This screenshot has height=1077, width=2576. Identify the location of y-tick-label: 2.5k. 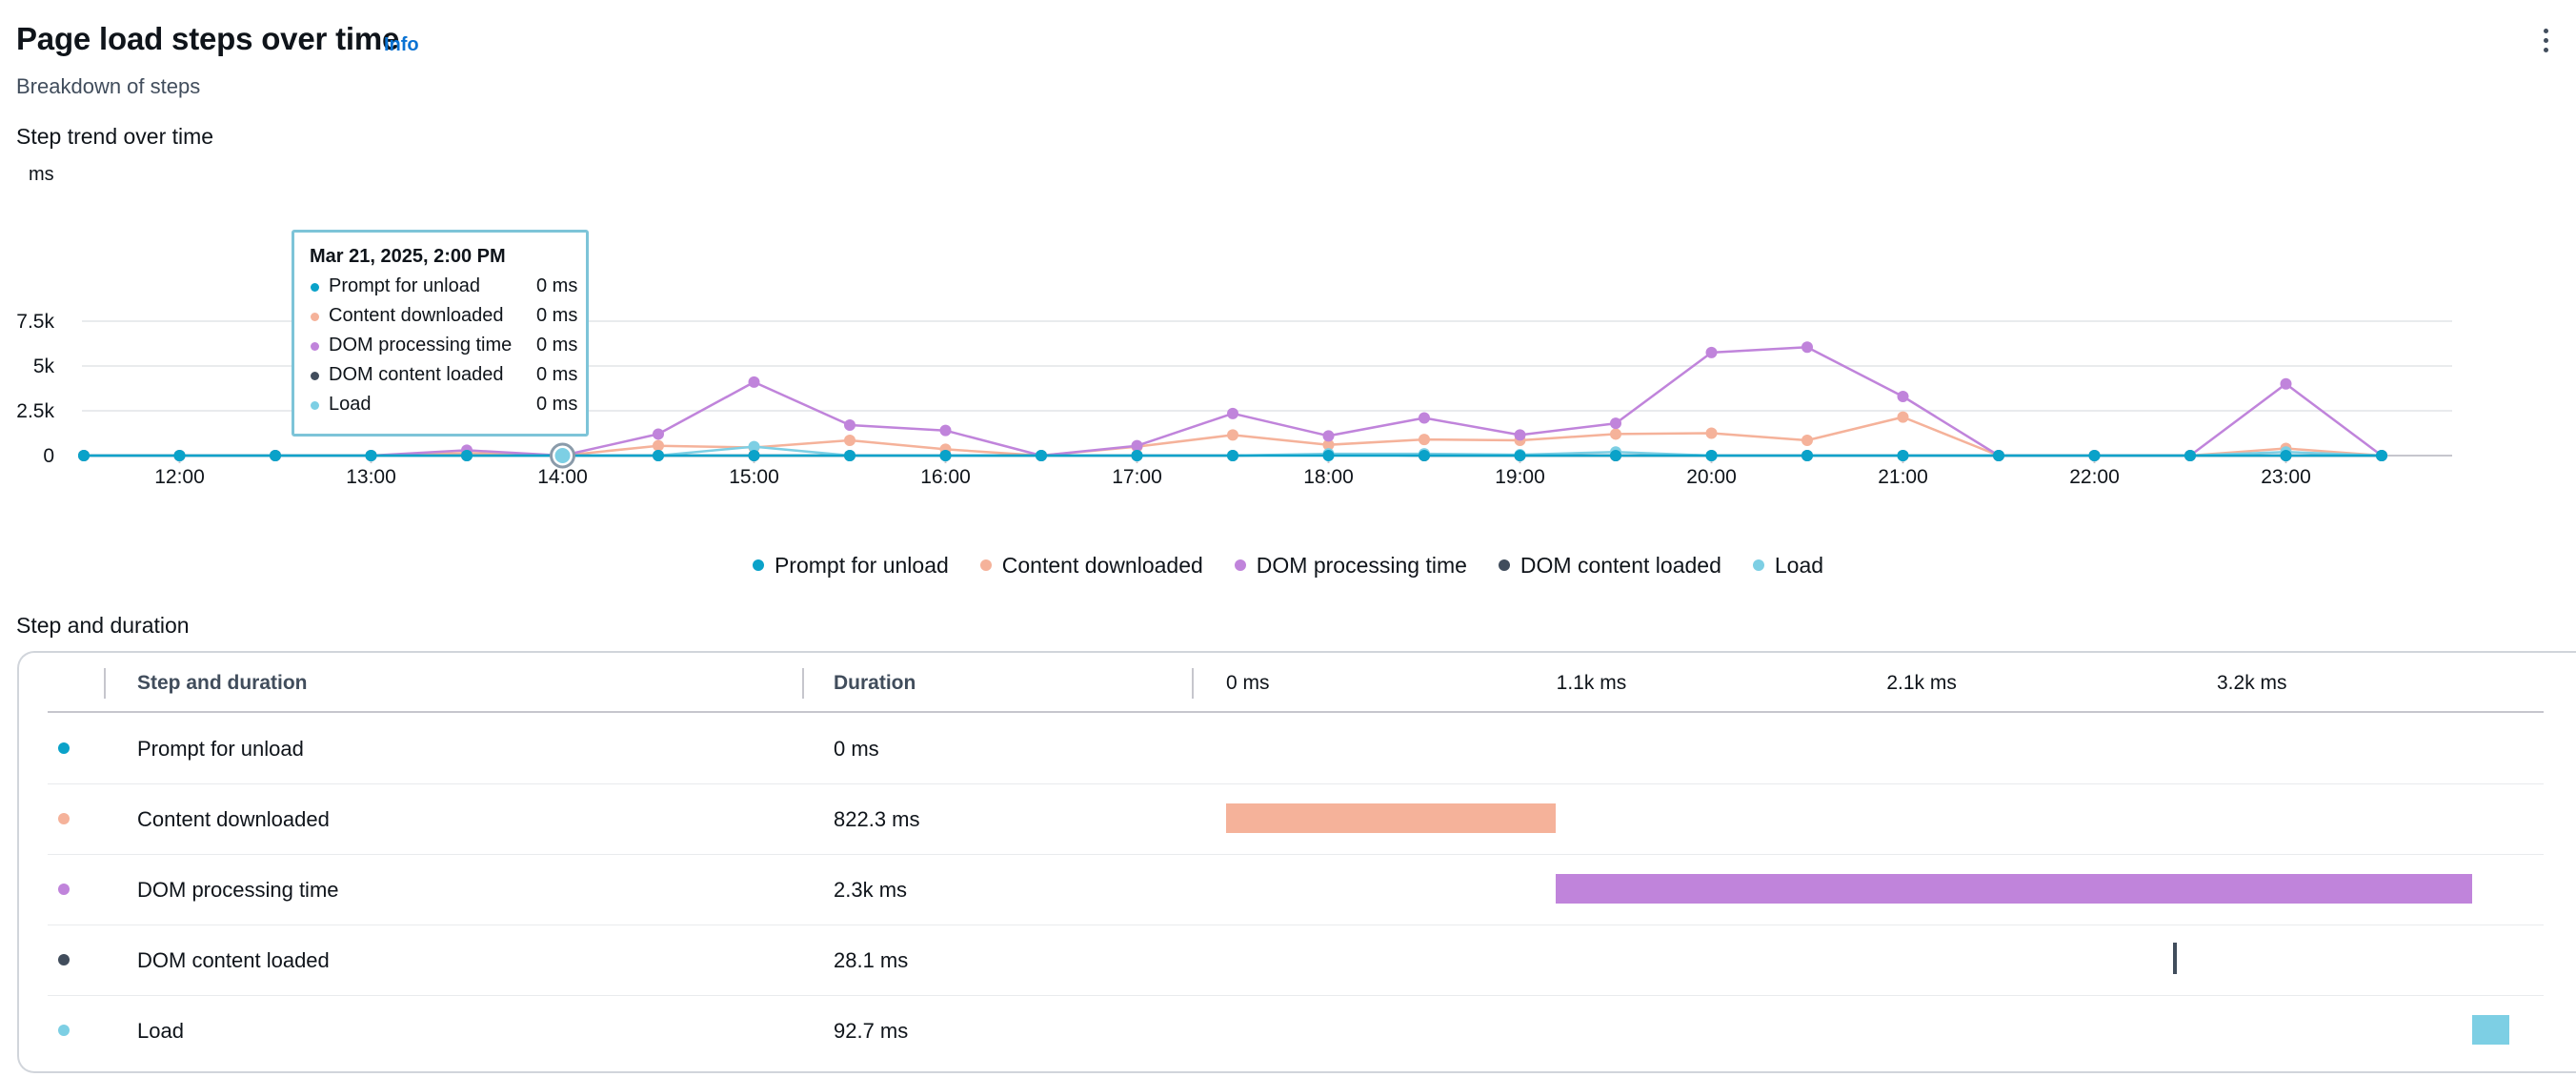
(35, 411).